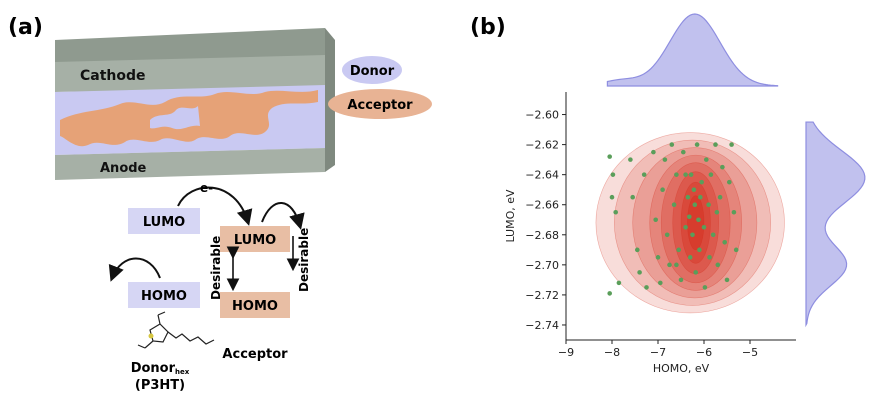 The height and width of the screenshot is (400, 896). Describe the element at coordinates (542, 175) in the screenshot. I see `y-tick-label: −2.64` at that location.